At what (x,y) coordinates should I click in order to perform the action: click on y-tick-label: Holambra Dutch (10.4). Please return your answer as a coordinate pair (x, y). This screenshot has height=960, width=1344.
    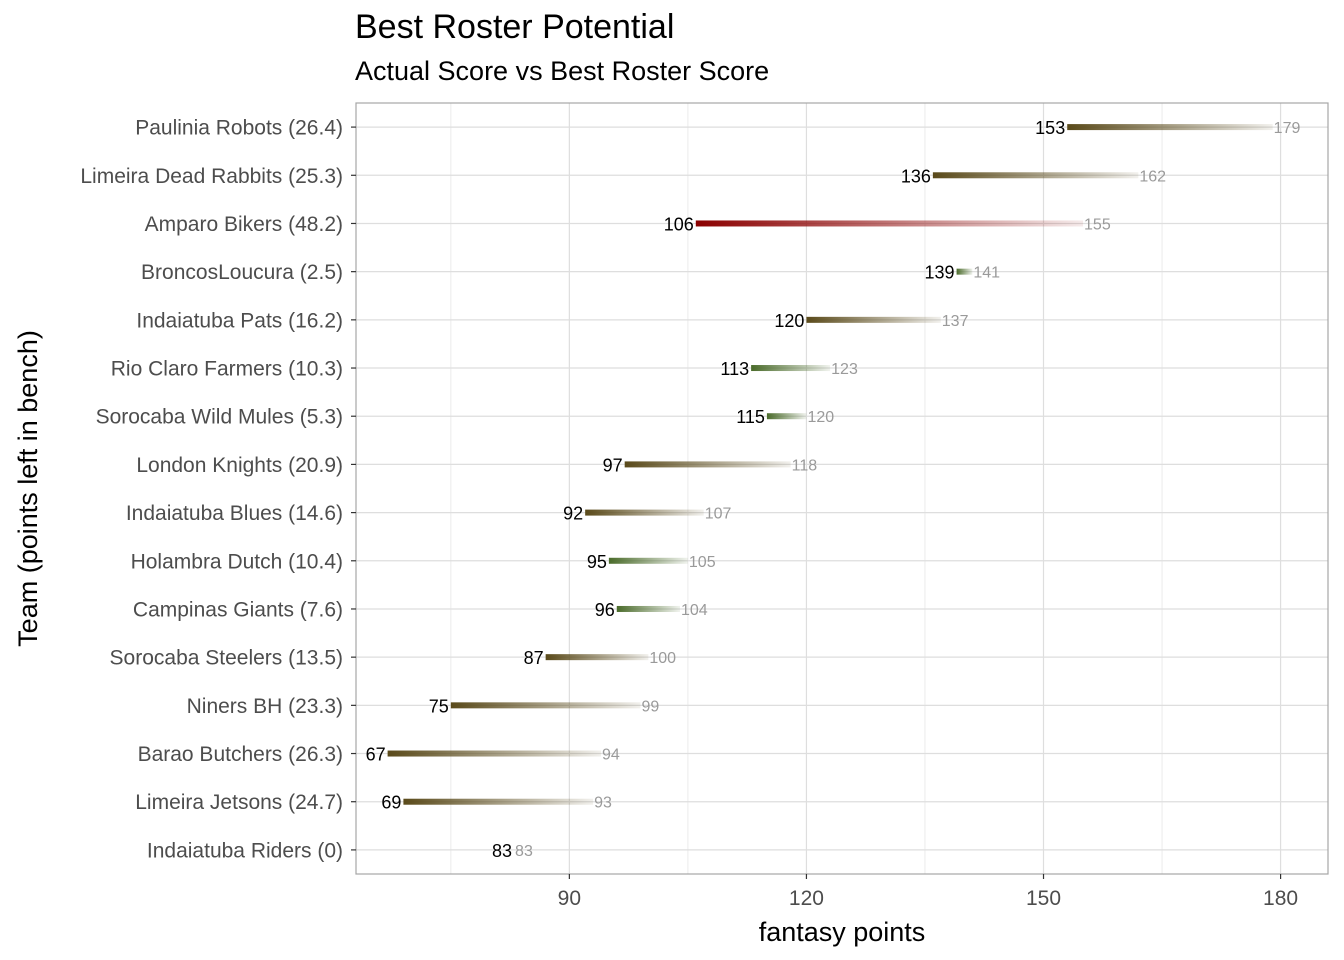
    Looking at the image, I should click on (237, 561).